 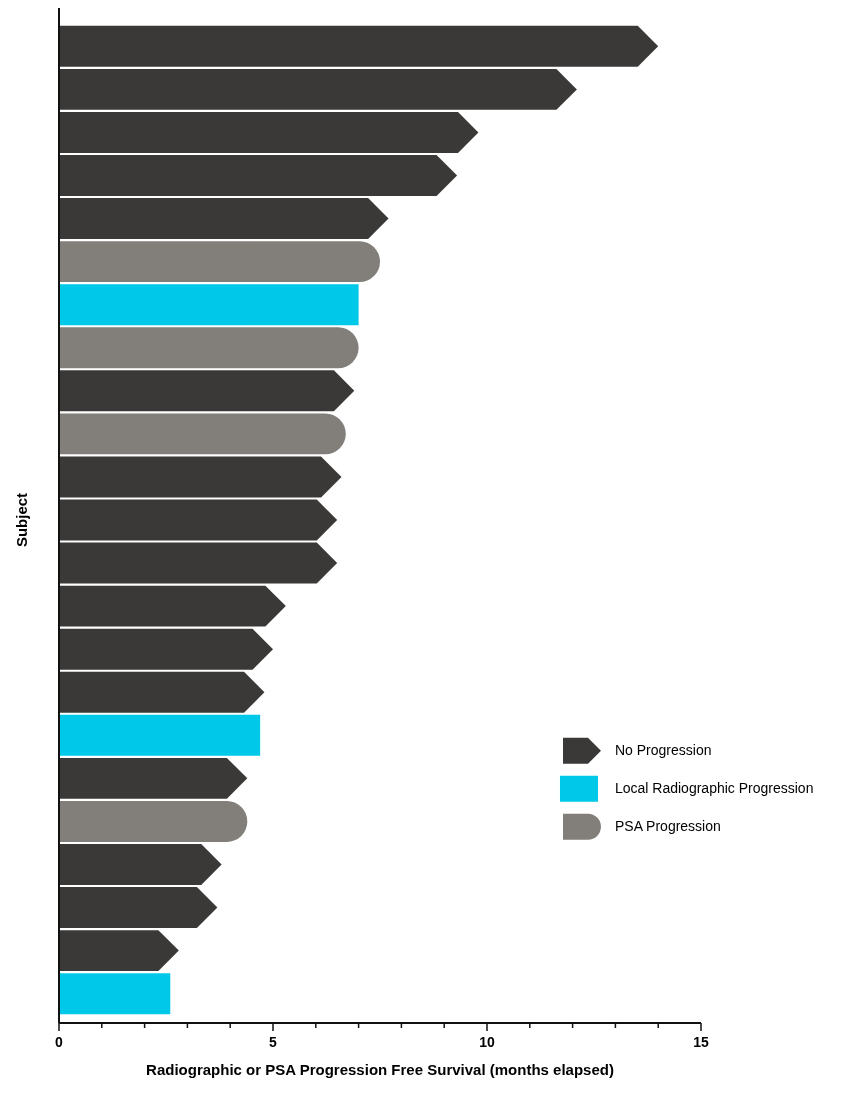 What do you see at coordinates (714, 787) in the screenshot?
I see `legend-label: Local Radiographic Progression` at bounding box center [714, 787].